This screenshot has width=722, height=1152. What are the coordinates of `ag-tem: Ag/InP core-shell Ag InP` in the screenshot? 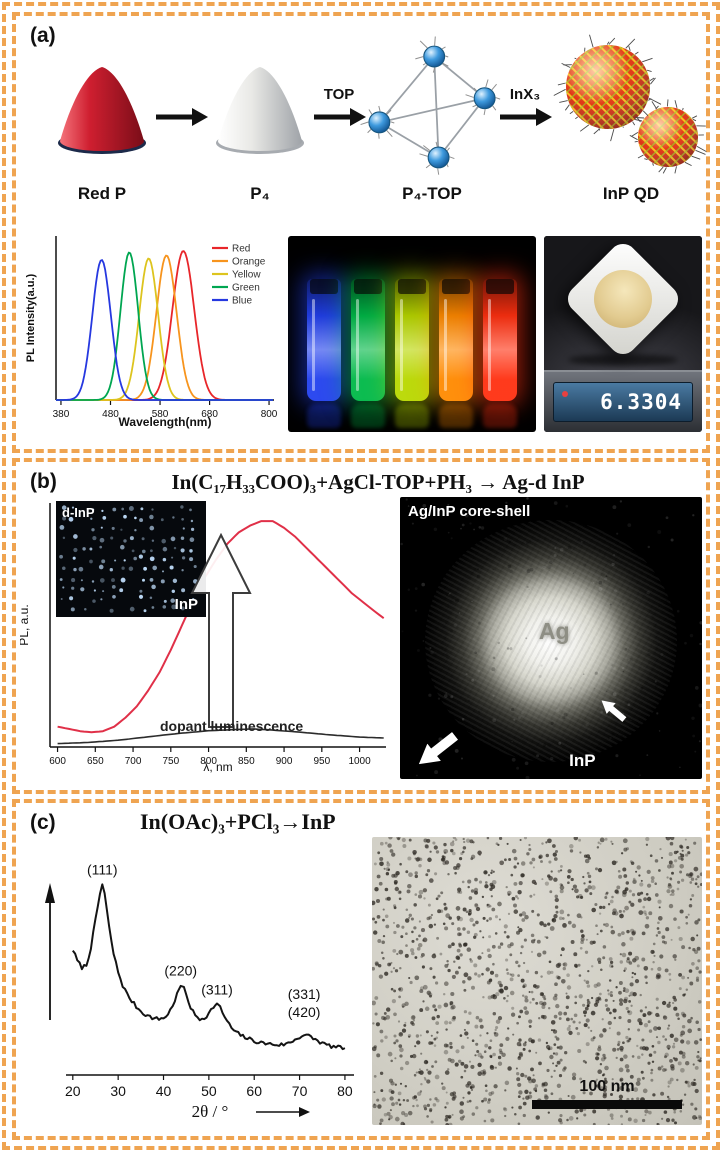 It's located at (551, 638).